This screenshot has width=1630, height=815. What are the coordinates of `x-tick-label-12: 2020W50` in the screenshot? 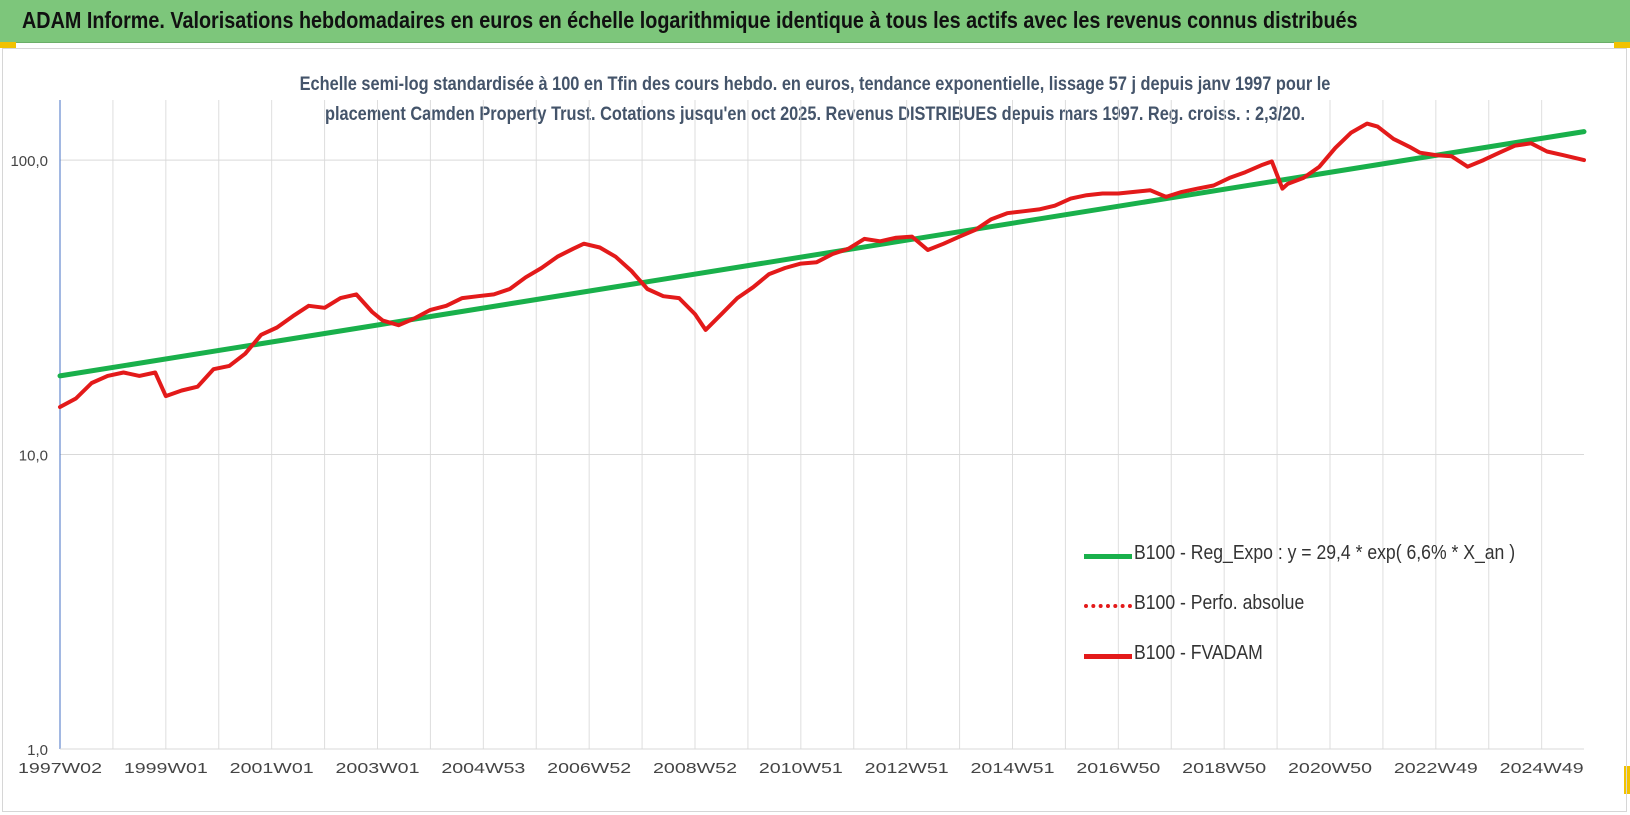 It's located at (1330, 768).